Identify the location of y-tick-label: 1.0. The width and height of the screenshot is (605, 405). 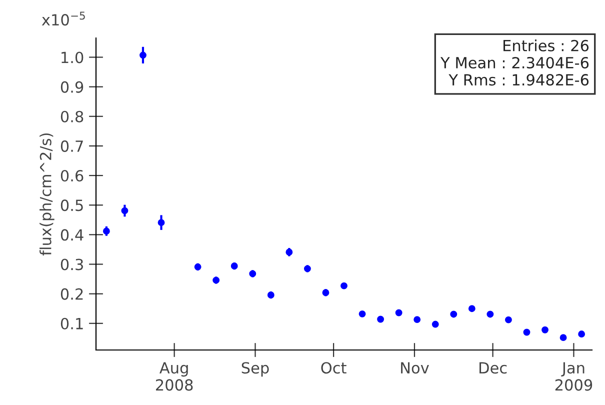
(73, 58).